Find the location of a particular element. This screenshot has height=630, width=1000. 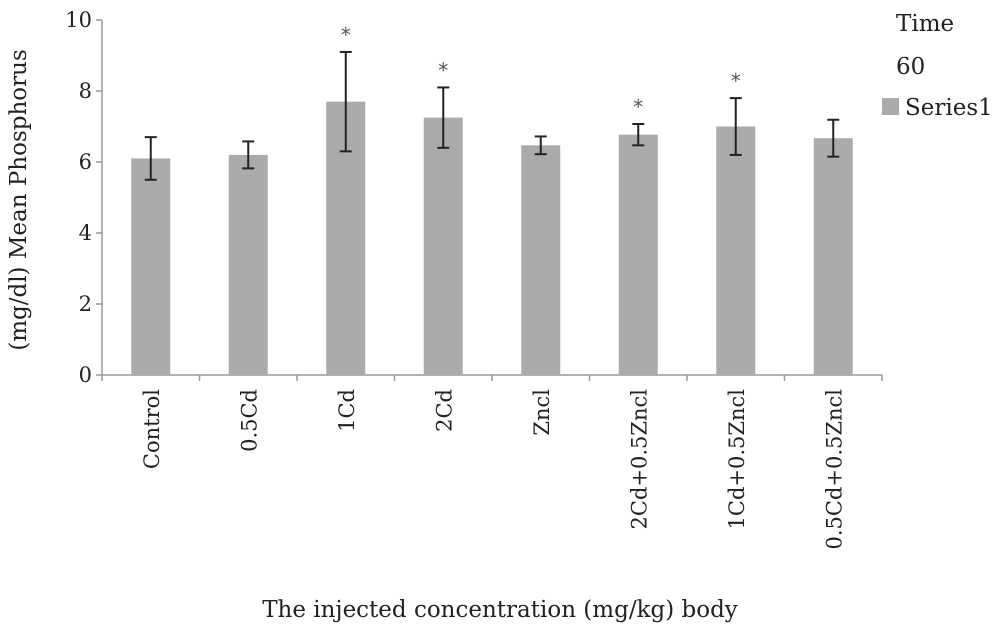

significance-star-5: * is located at coordinates (638, 107).